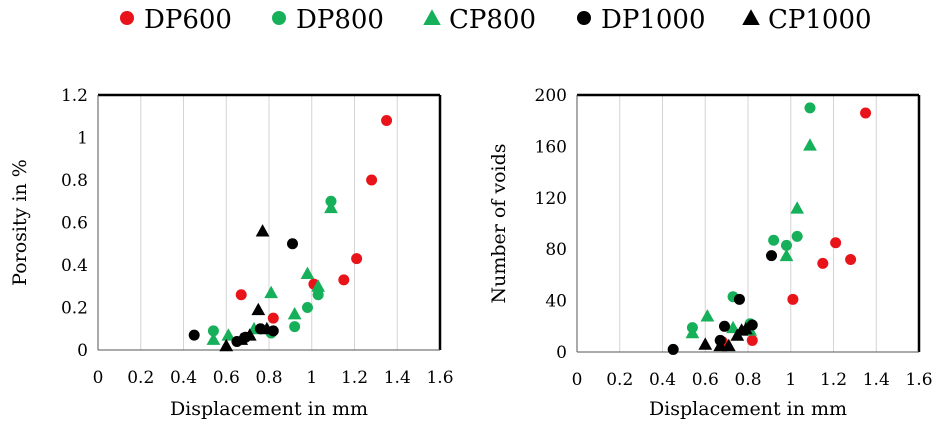  Describe the element at coordinates (556, 250) in the screenshot. I see `y-tick-label: 80` at that location.